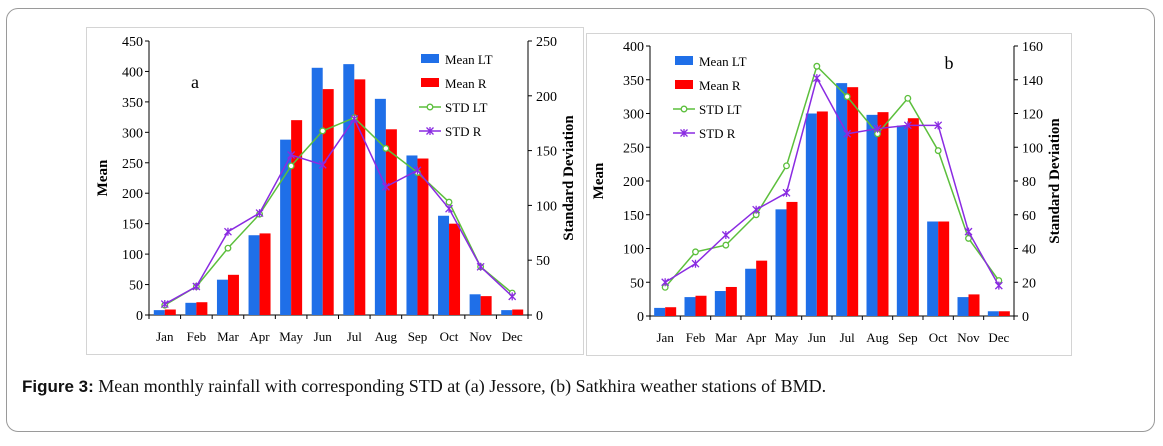  What do you see at coordinates (908, 337) in the screenshot?
I see `chart-b-x-tick-label: Sep` at bounding box center [908, 337].